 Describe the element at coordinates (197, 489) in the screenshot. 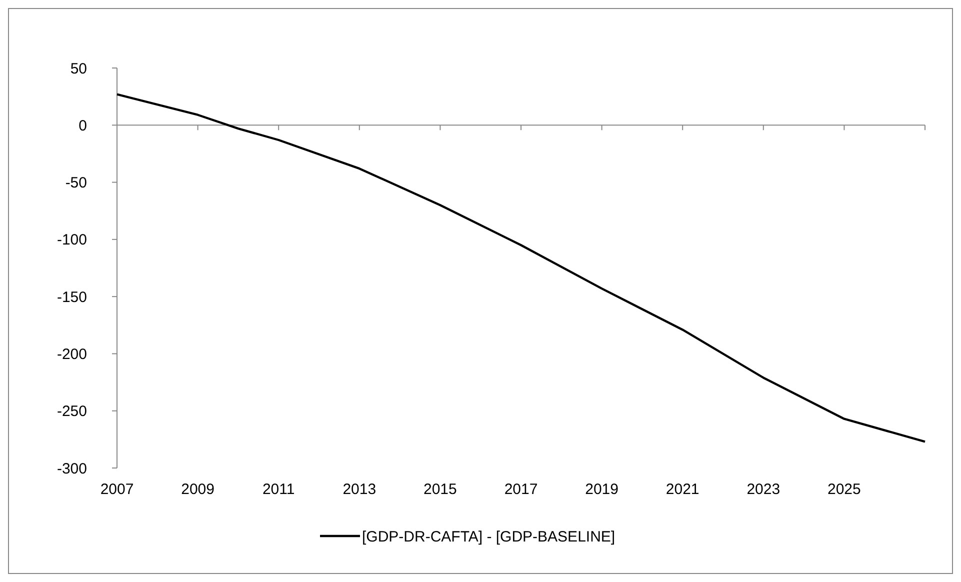

I see `x-tick-label: 2009` at that location.